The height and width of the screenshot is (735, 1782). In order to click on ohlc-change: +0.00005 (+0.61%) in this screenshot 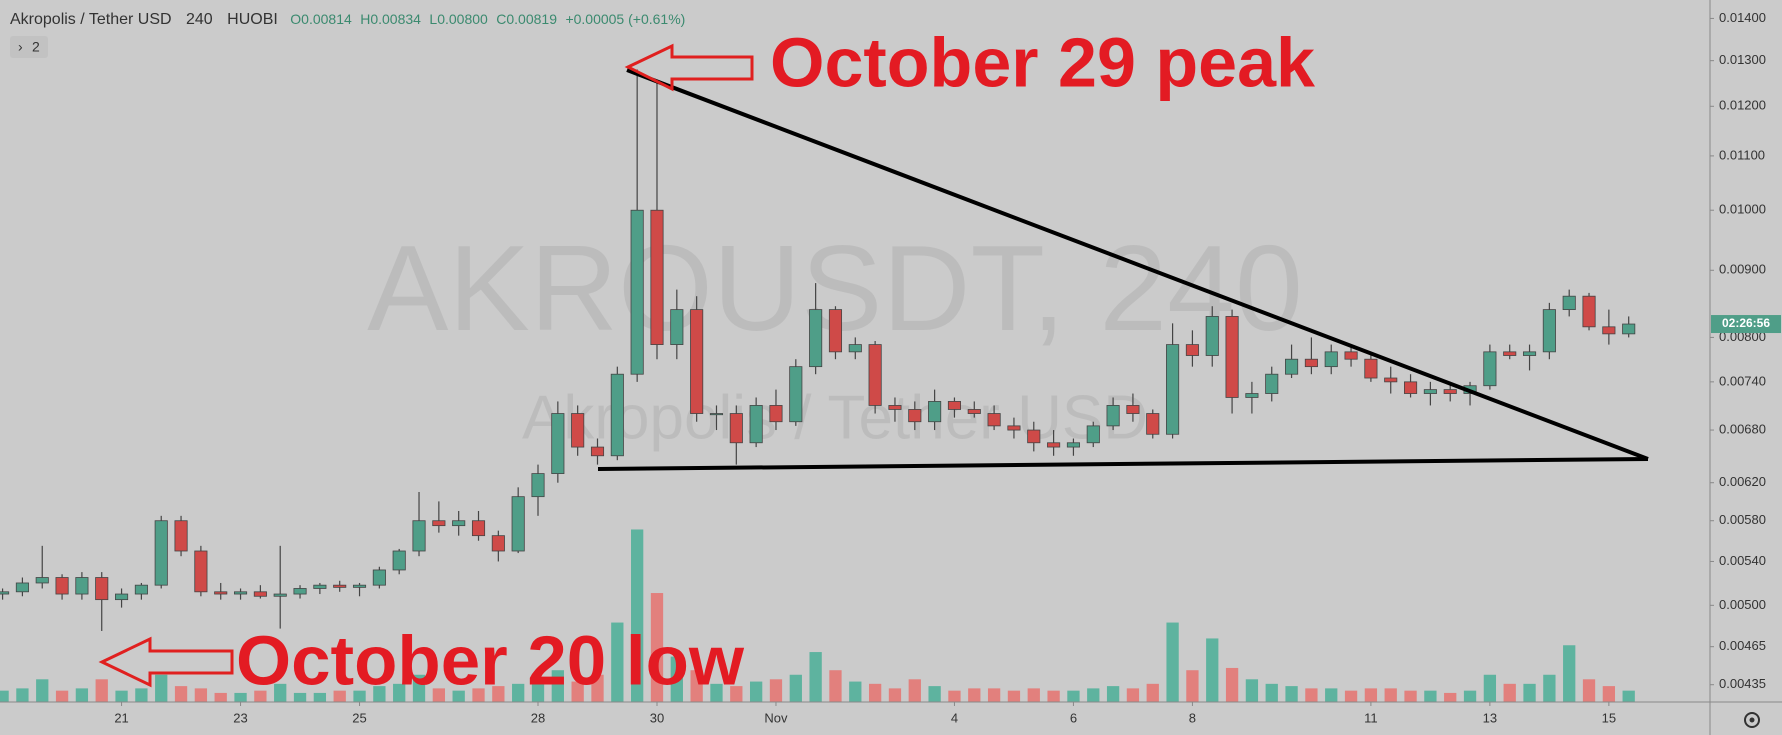, I will do `click(625, 19)`.